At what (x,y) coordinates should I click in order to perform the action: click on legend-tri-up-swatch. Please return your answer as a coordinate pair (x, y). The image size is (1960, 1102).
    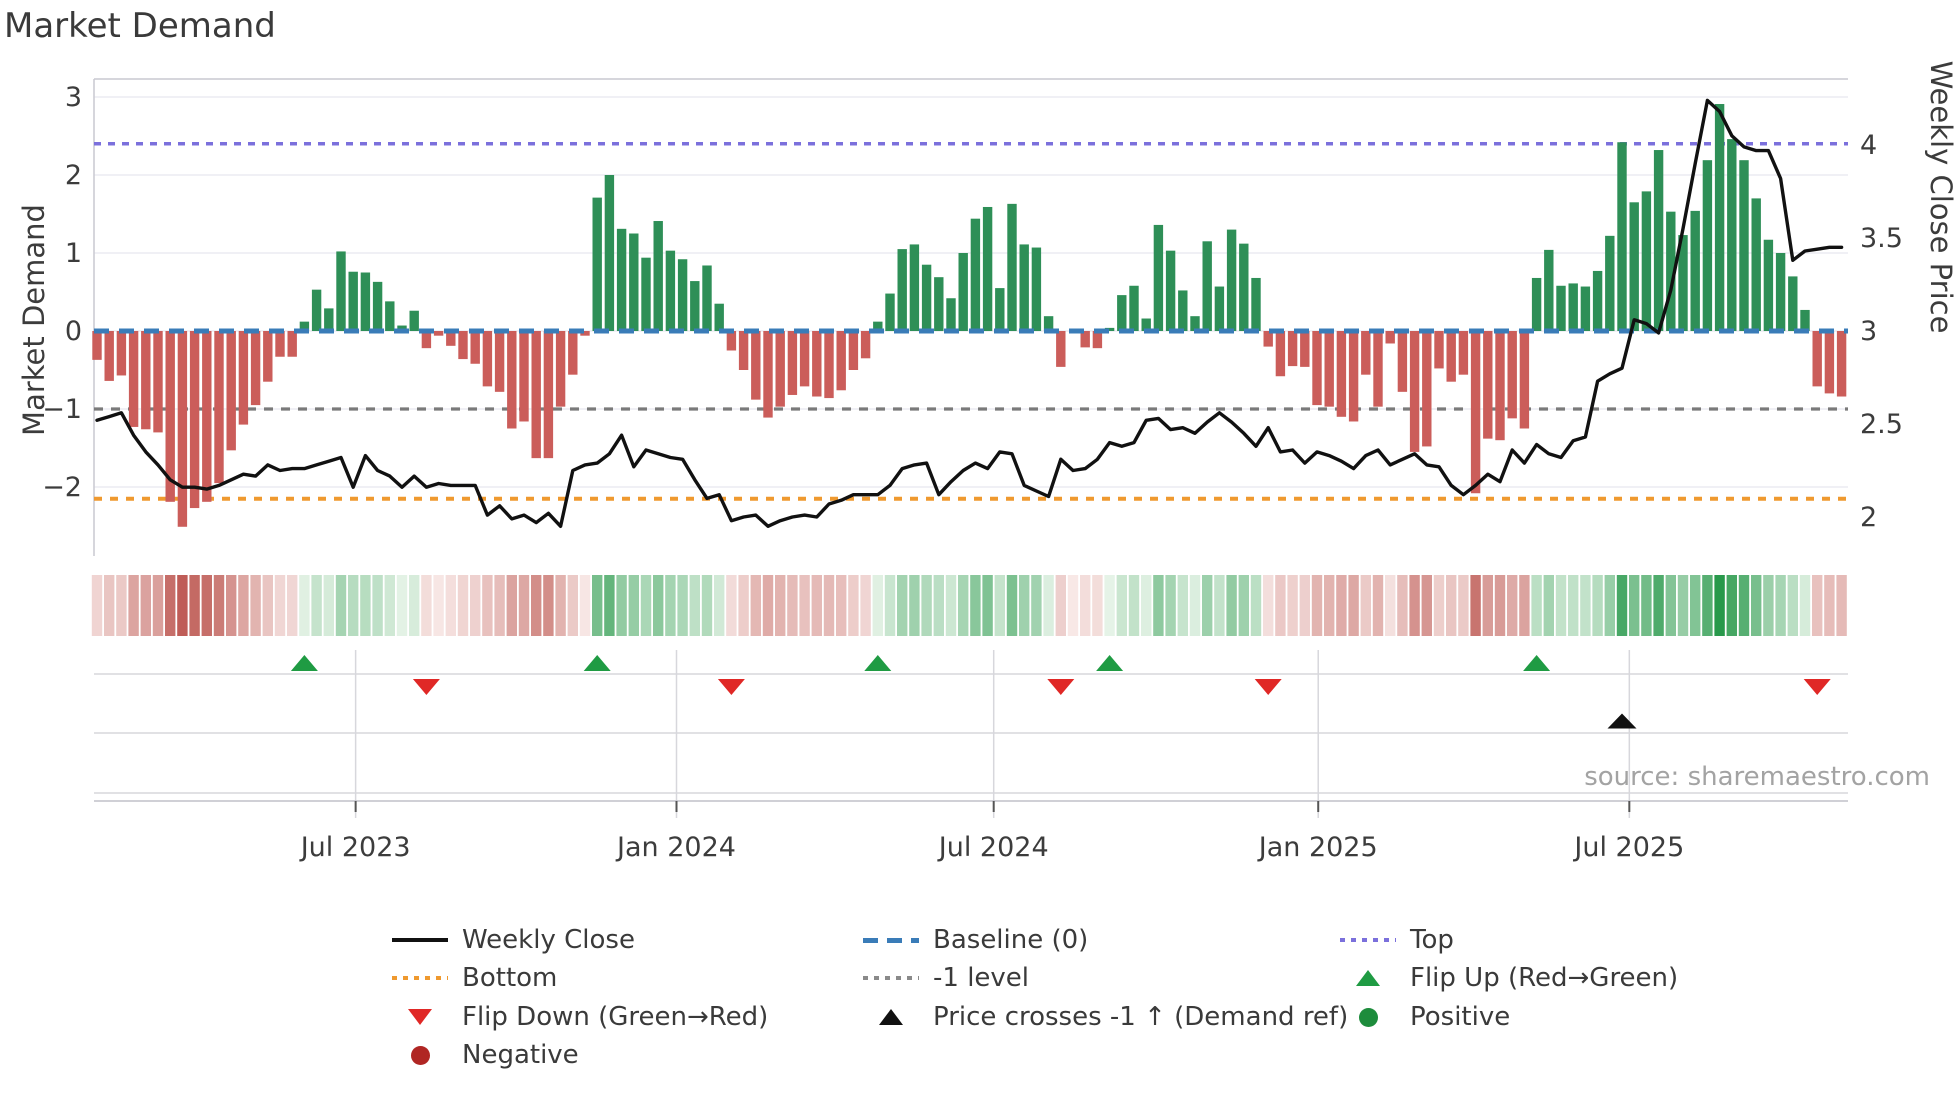
    Looking at the image, I should click on (1368, 978).